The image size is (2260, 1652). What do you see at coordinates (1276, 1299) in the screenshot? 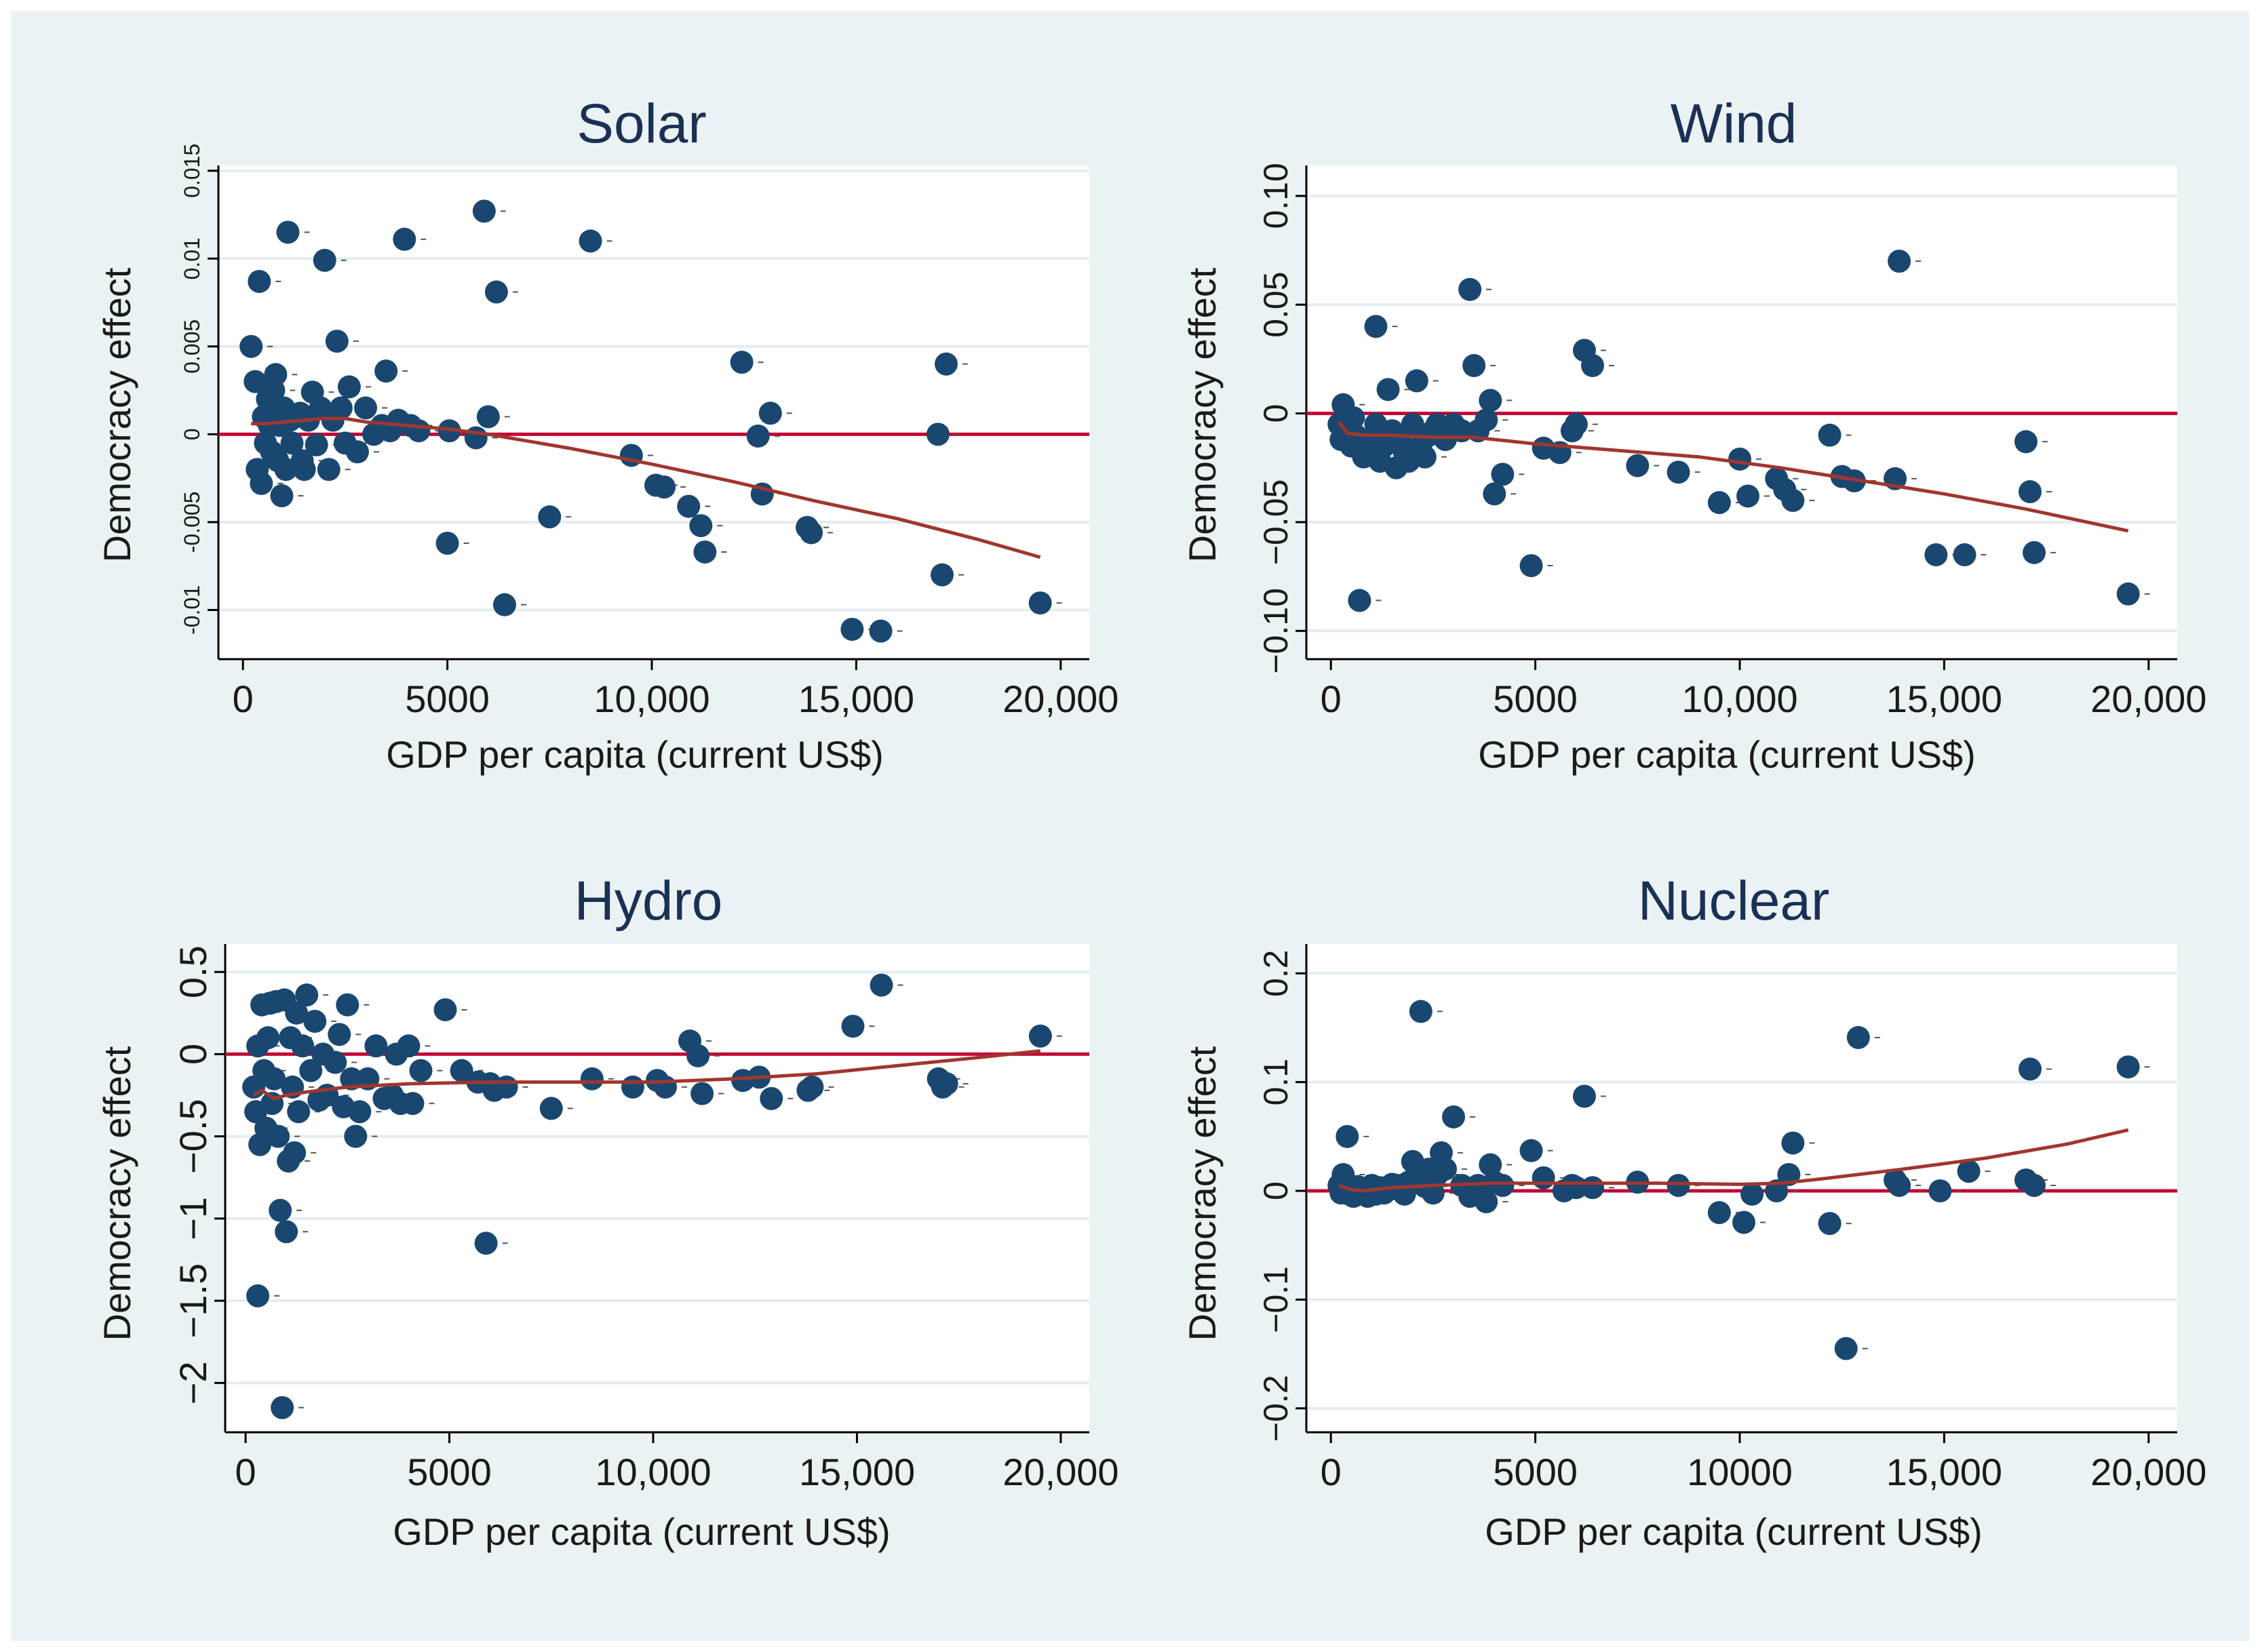
I see `y-tick-label: −0.1` at bounding box center [1276, 1299].